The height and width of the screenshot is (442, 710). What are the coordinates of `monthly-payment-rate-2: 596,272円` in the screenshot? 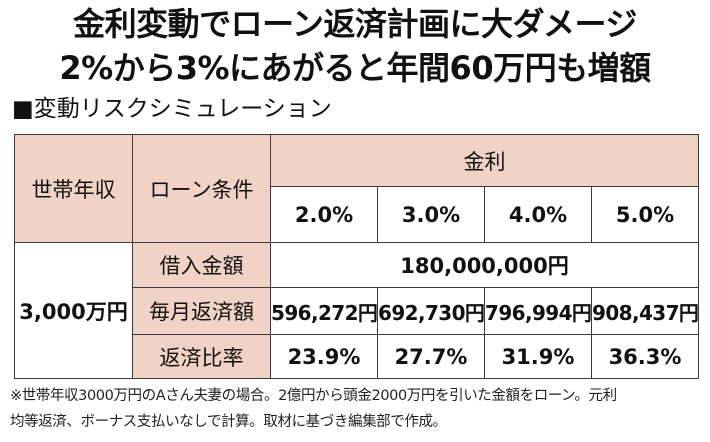 It's located at (324, 311).